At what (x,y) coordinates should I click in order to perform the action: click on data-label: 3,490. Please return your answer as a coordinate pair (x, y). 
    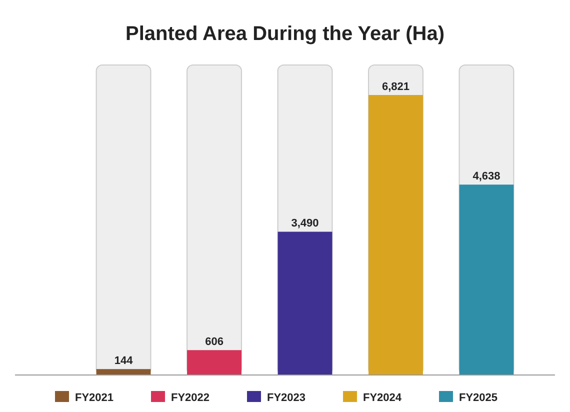
    Looking at the image, I should click on (305, 224).